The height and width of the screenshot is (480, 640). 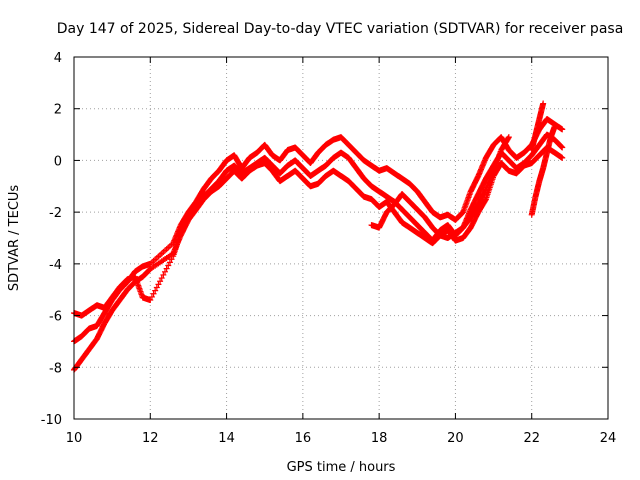 I want to click on y-tick-label: 0, so click(x=58, y=161).